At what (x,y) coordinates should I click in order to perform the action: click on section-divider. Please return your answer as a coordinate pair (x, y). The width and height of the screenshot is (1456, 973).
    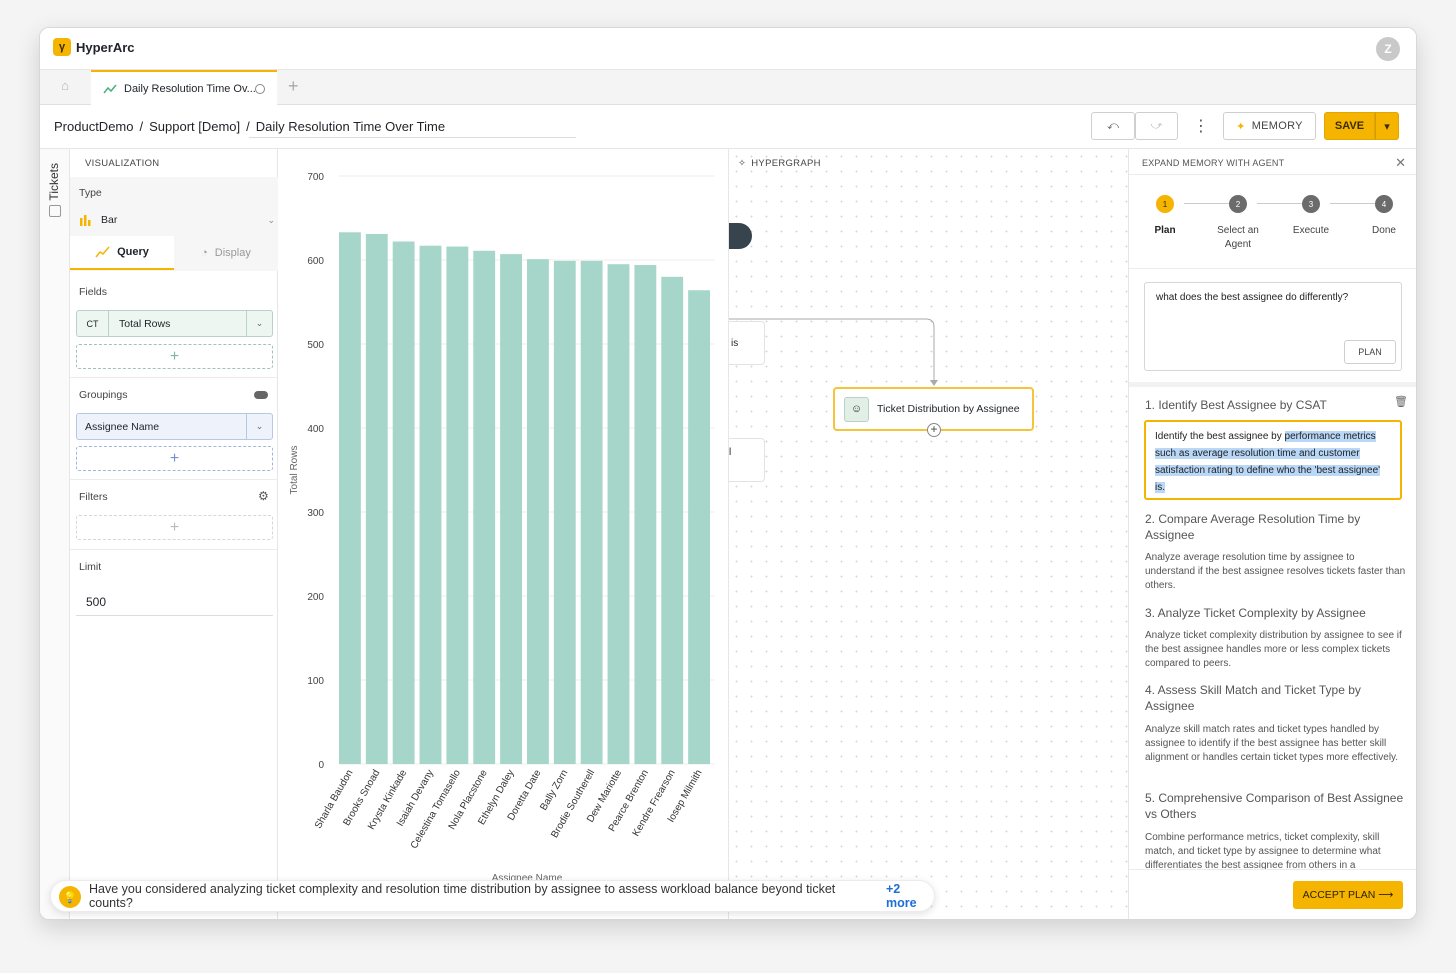
    Looking at the image, I should click on (1272, 384).